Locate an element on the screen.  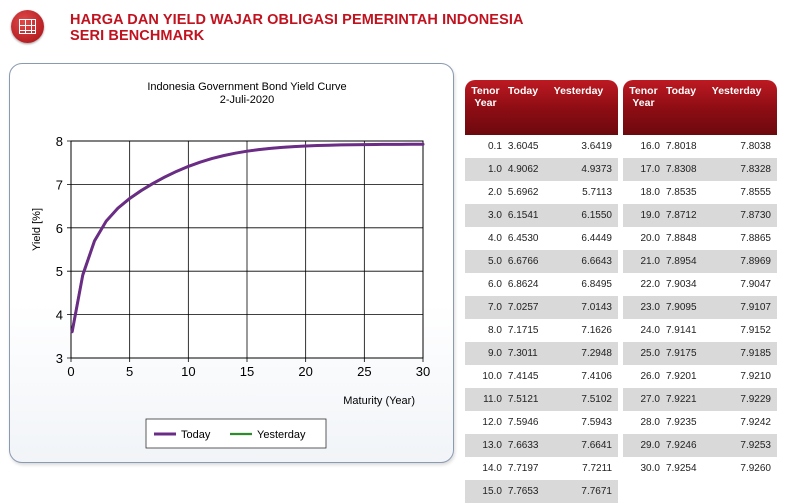
tenor-cell: 28.0 is located at coordinates (643, 422).